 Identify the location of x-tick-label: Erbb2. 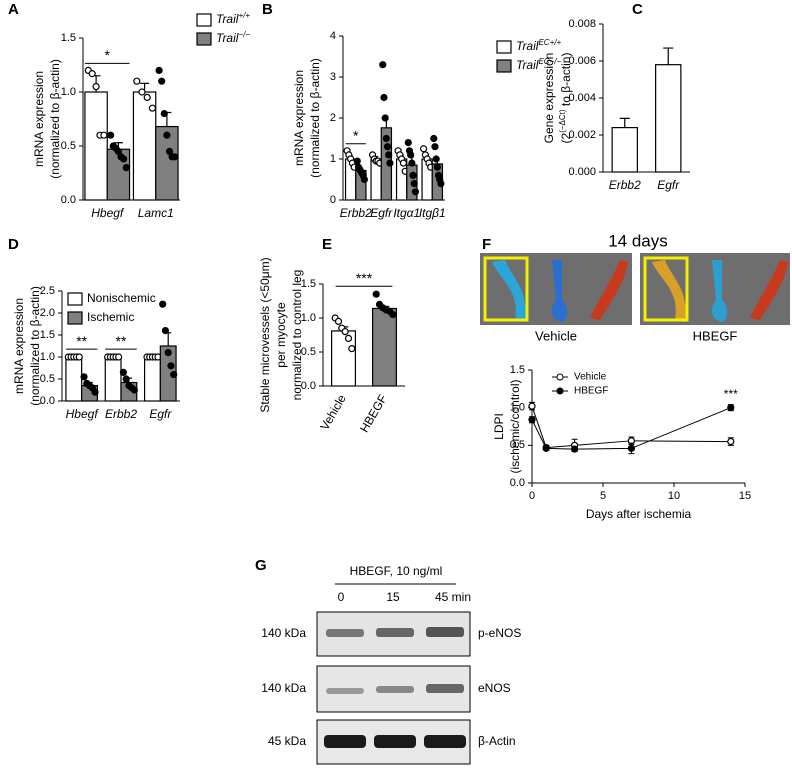
(356, 213).